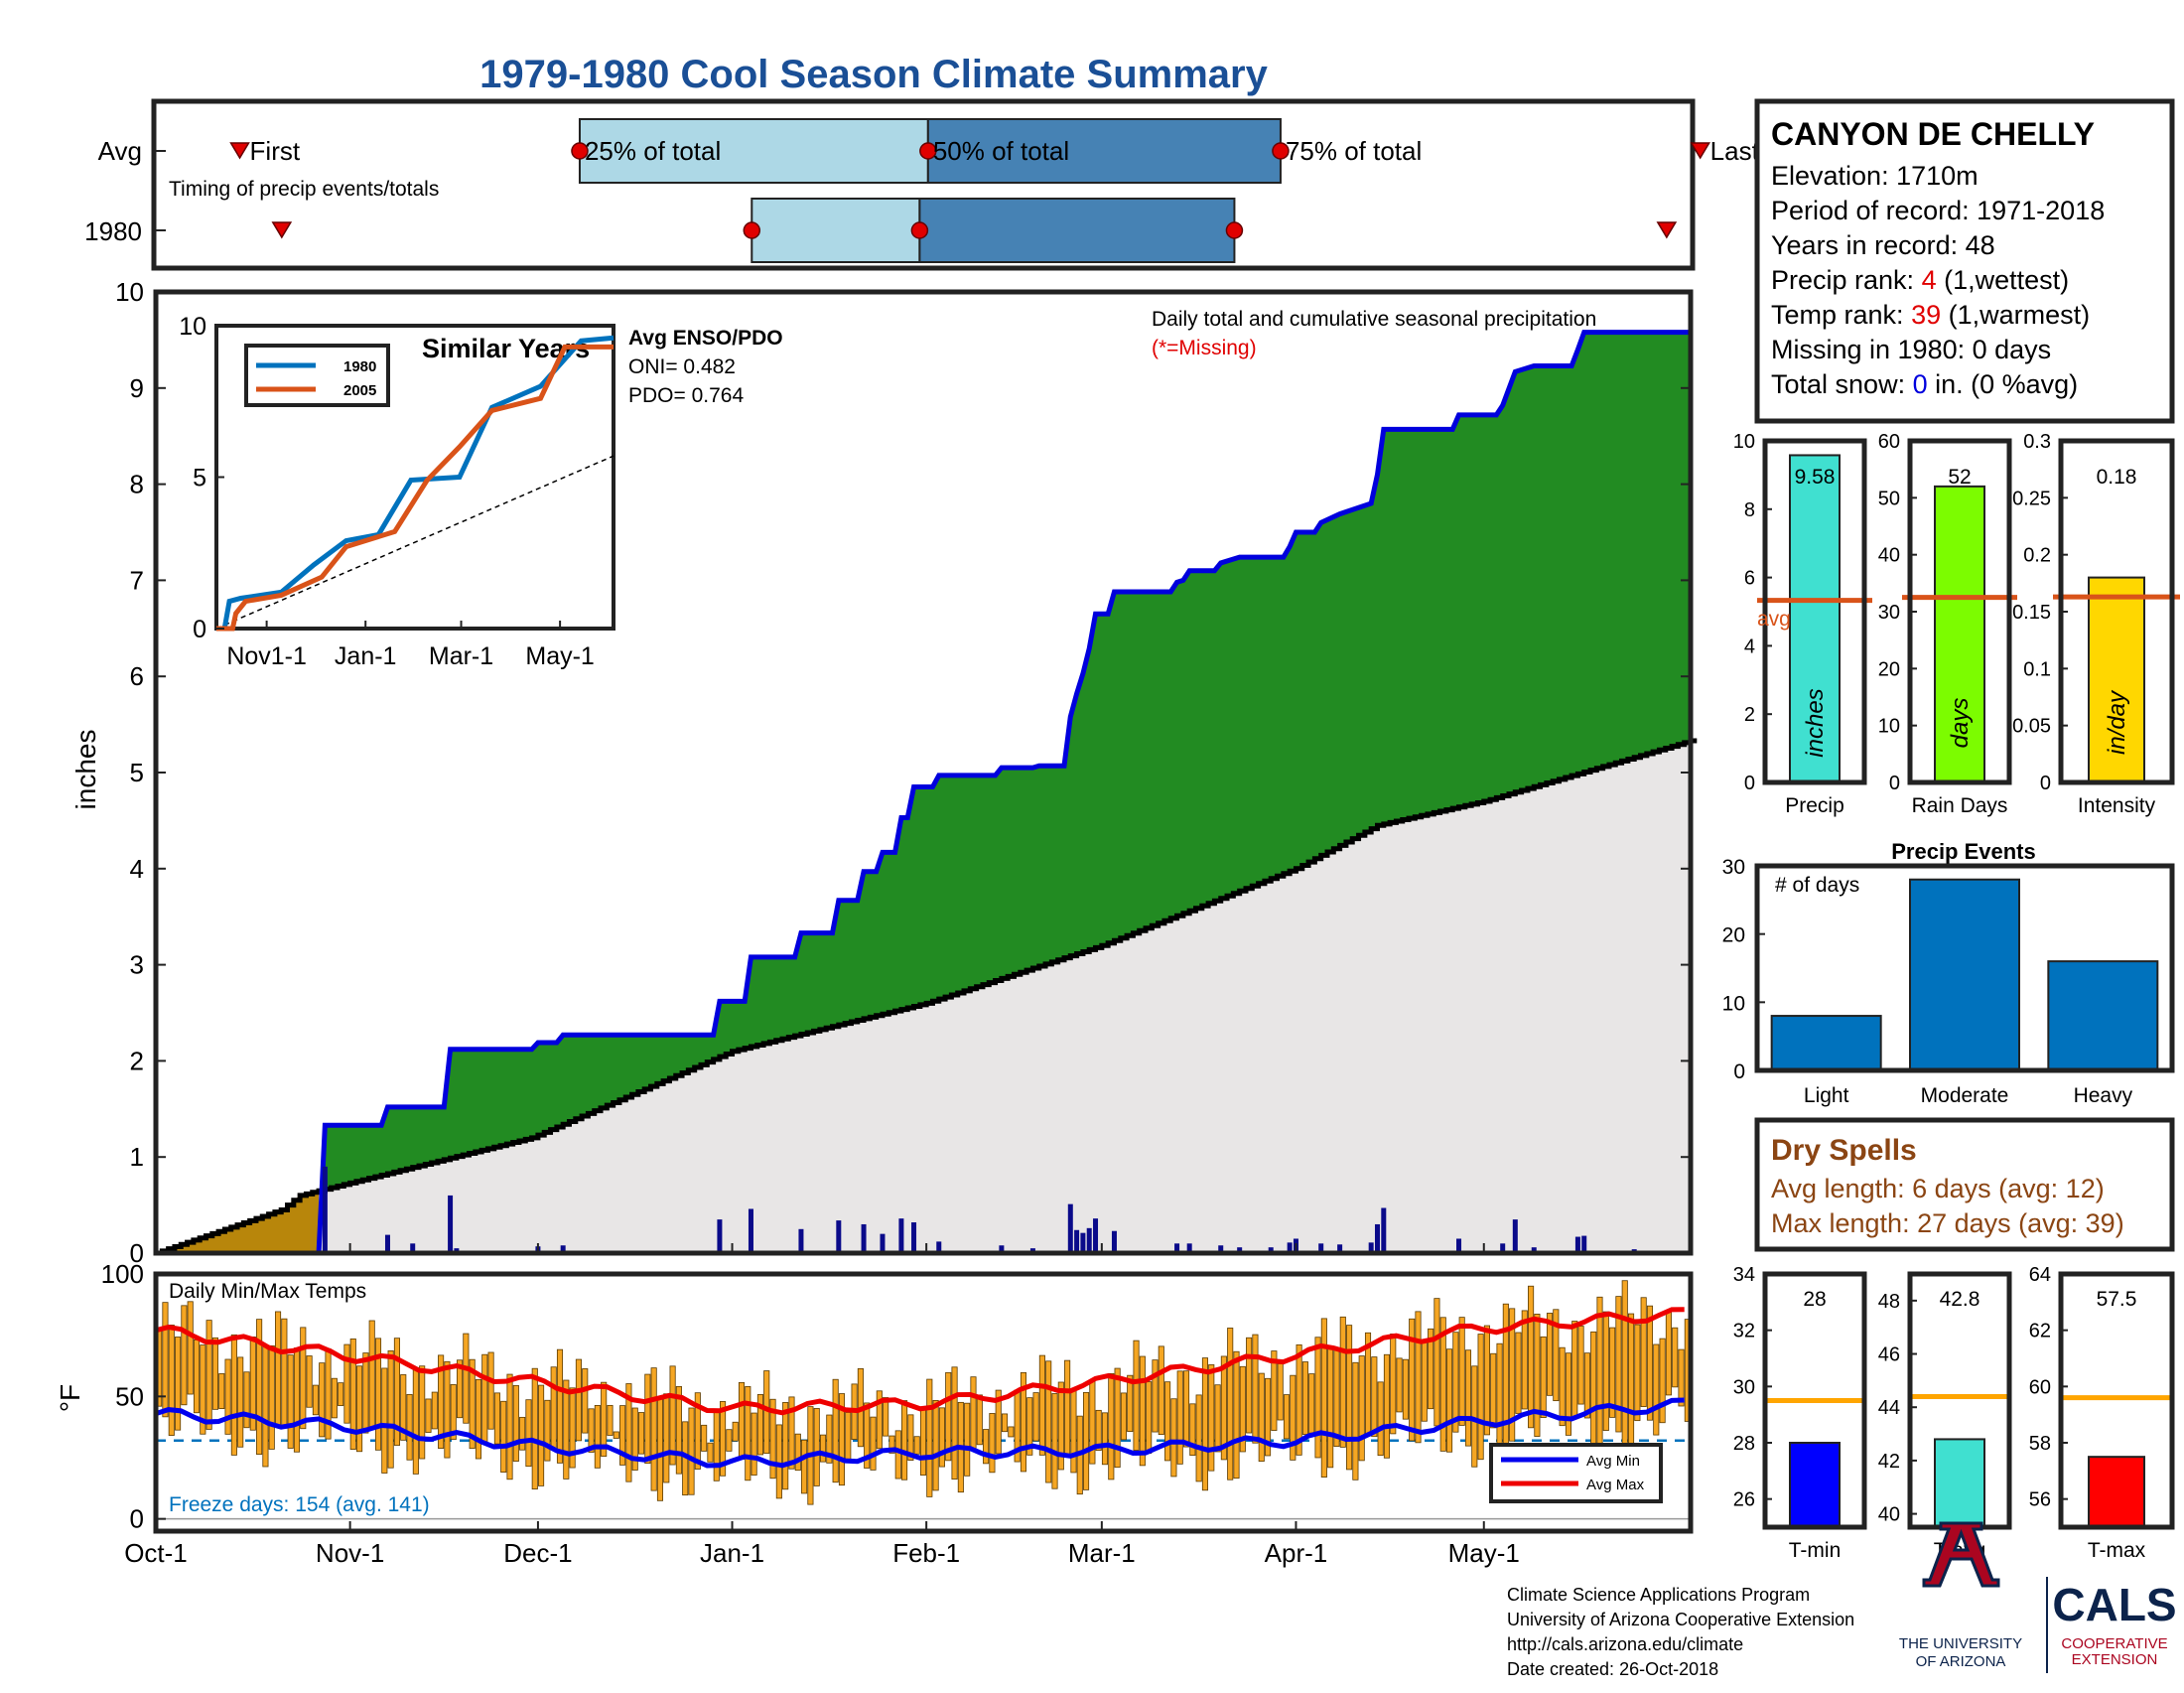  I want to click on station-precip-rank: Precip rank: 4 (1,wettest), so click(1920, 280).